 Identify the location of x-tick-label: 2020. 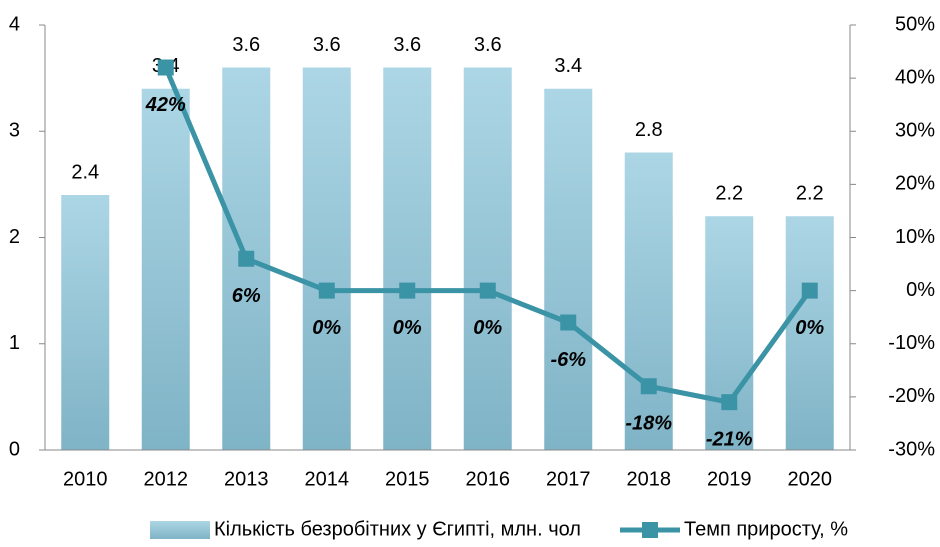
(810, 479).